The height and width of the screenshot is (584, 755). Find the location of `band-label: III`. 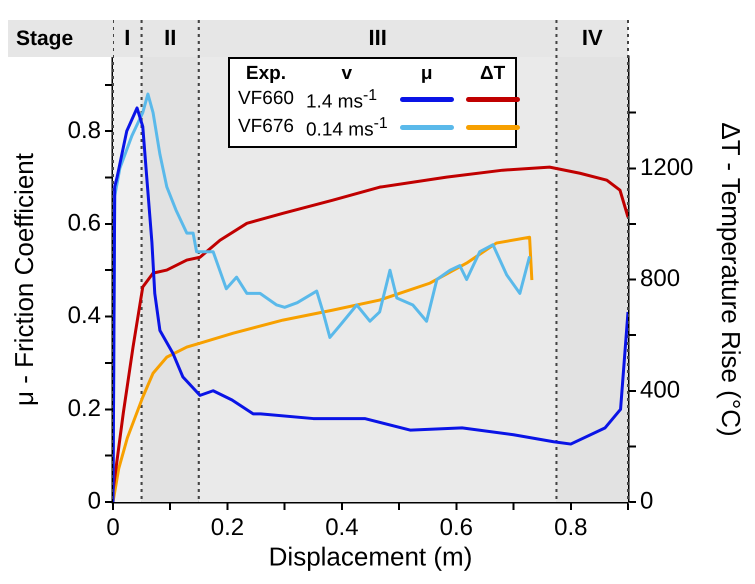

band-label: III is located at coordinates (377, 37).